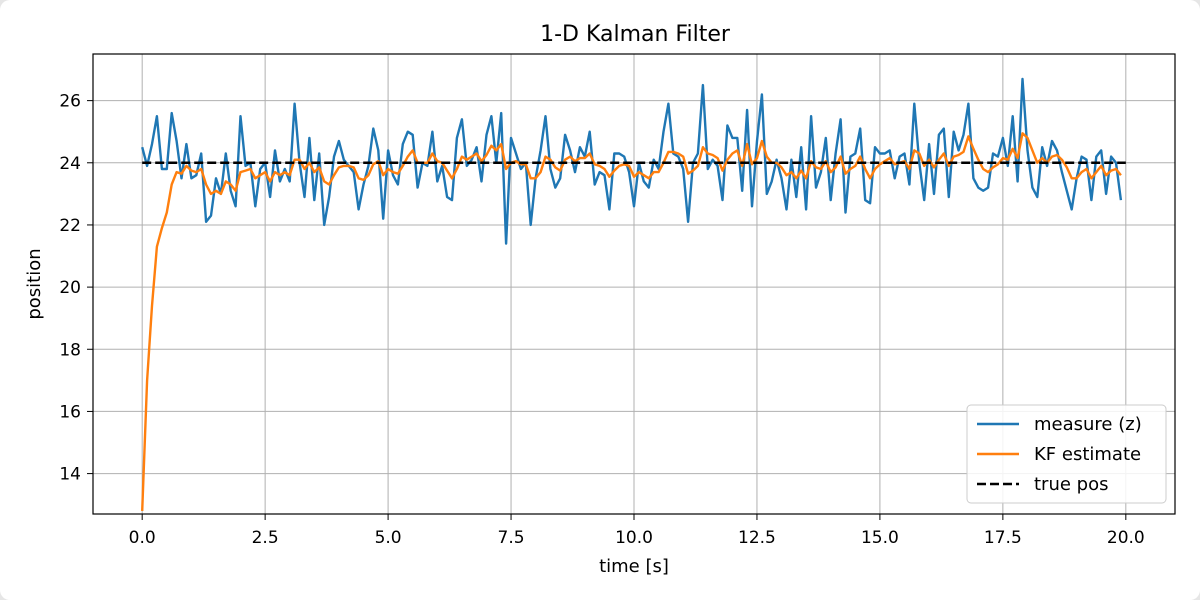 The width and height of the screenshot is (1200, 600). I want to click on y-tick-label: 14, so click(70, 475).